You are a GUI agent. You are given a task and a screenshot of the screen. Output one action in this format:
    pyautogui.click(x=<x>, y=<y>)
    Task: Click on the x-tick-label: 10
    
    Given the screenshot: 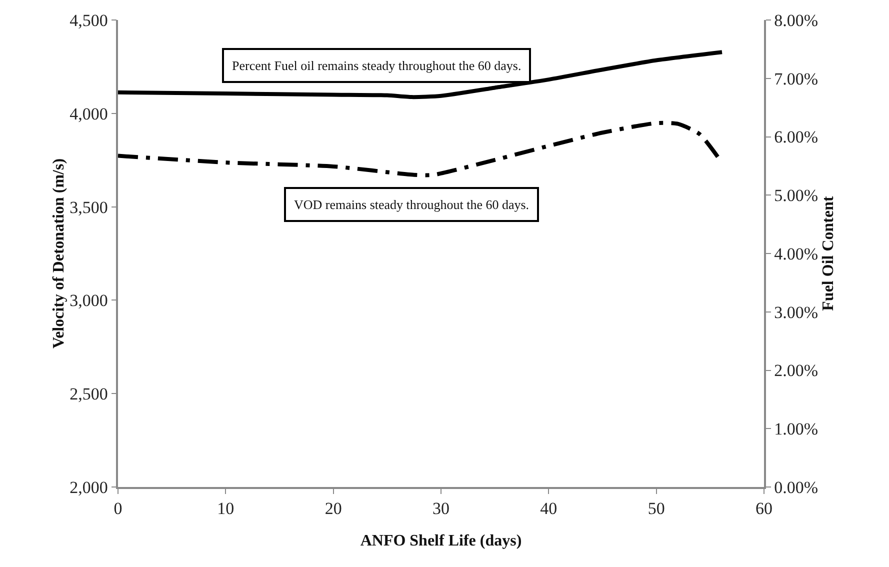 What is the action you would take?
    pyautogui.click(x=225, y=508)
    